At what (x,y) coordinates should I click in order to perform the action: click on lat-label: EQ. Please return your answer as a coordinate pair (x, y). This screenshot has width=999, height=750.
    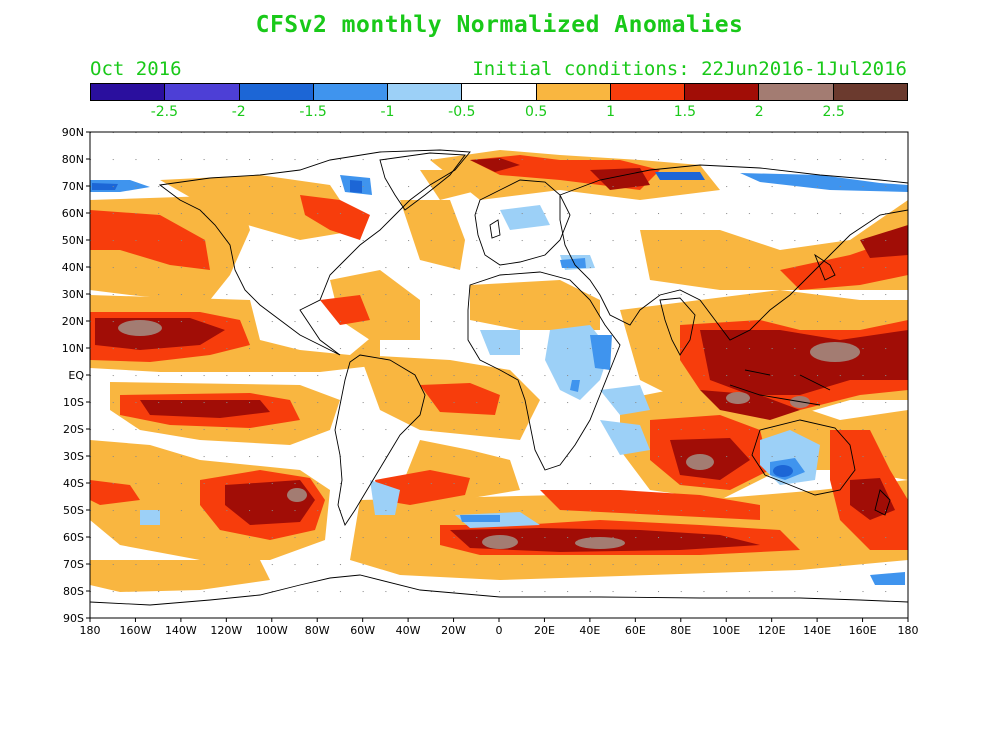
    Looking at the image, I should click on (76, 375).